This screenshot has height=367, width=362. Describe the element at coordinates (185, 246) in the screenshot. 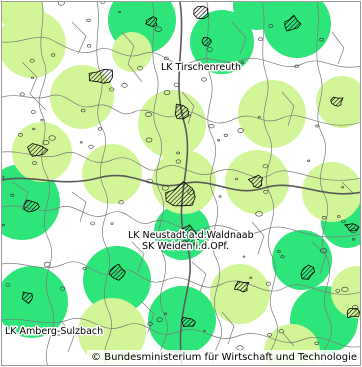

I see `label-weiden: SK Weiden i.d.OPf.` at that location.